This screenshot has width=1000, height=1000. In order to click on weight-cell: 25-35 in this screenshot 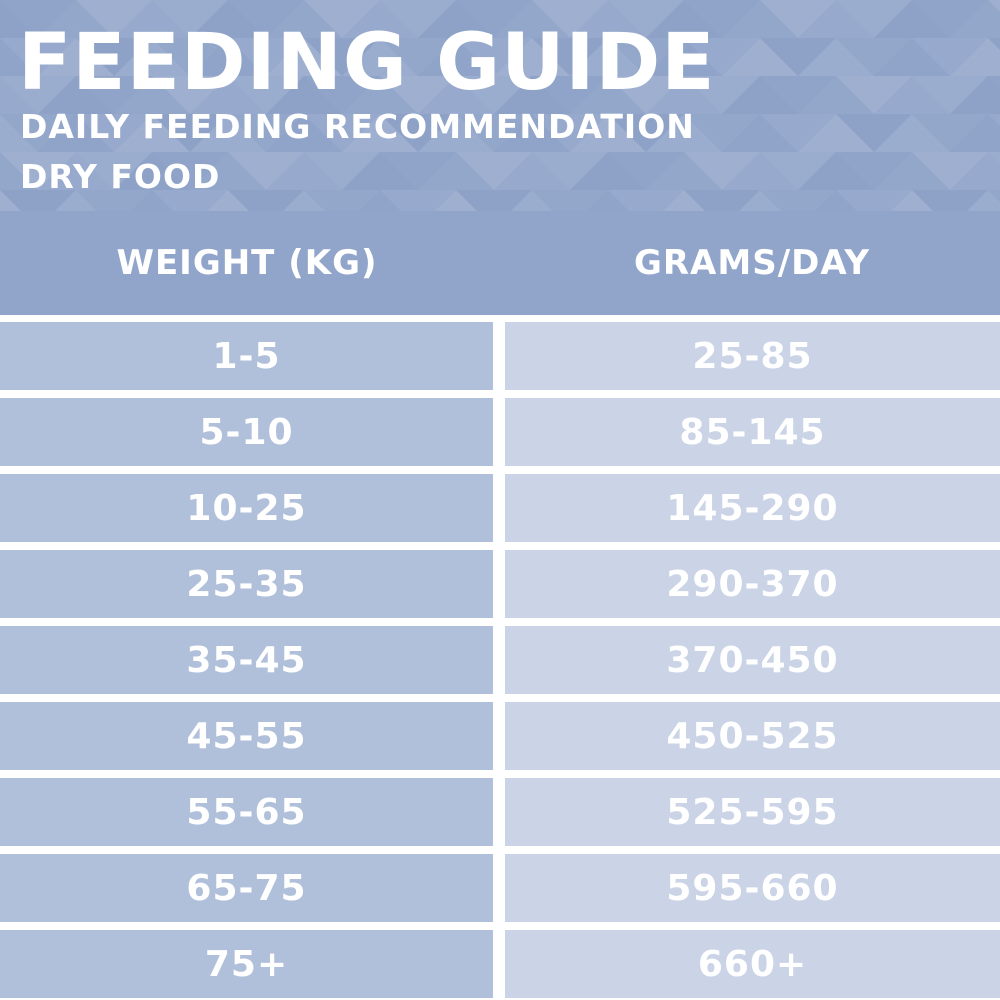, I will do `click(246, 584)`.